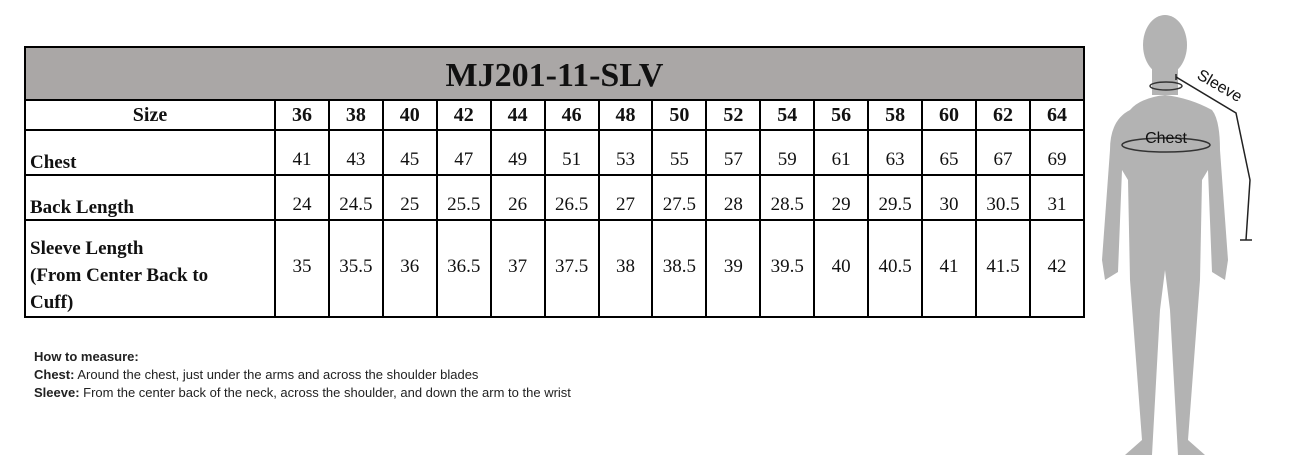  What do you see at coordinates (355, 115) in the screenshot?
I see `size-header-38: 38` at bounding box center [355, 115].